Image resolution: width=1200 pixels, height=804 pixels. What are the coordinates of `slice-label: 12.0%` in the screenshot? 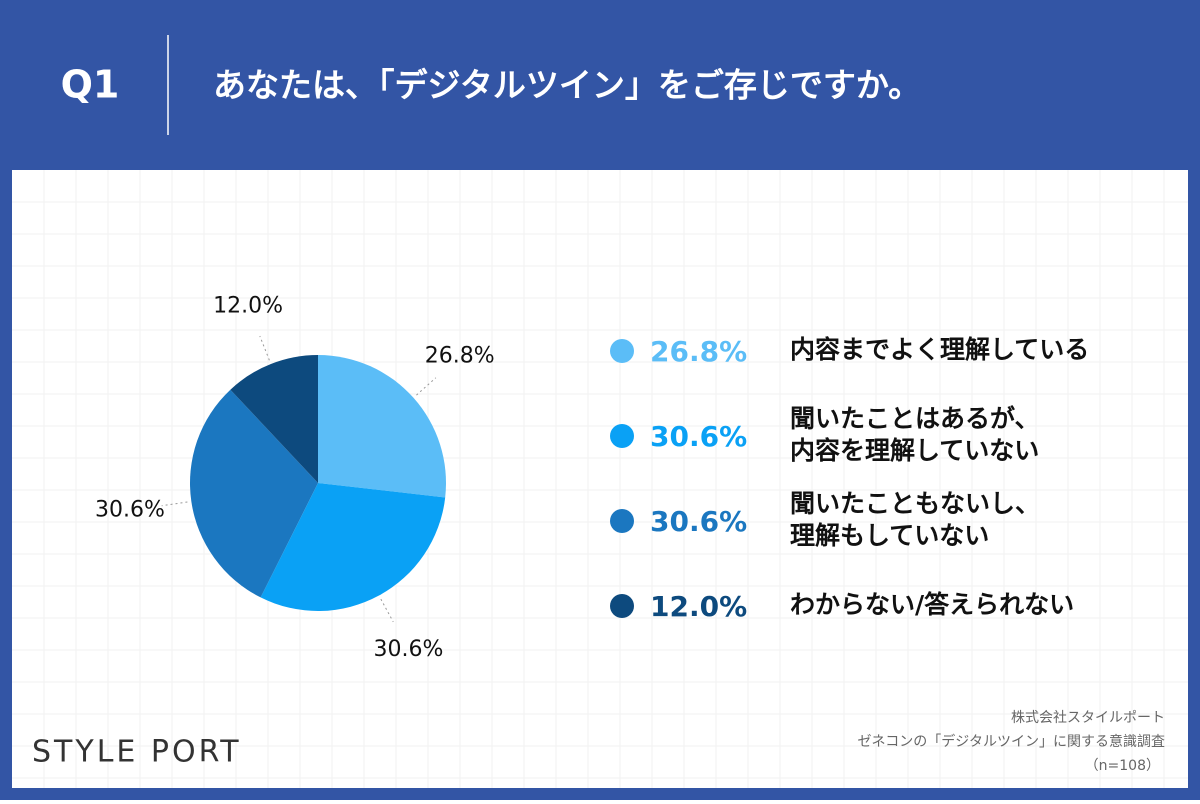 It's located at (248, 305).